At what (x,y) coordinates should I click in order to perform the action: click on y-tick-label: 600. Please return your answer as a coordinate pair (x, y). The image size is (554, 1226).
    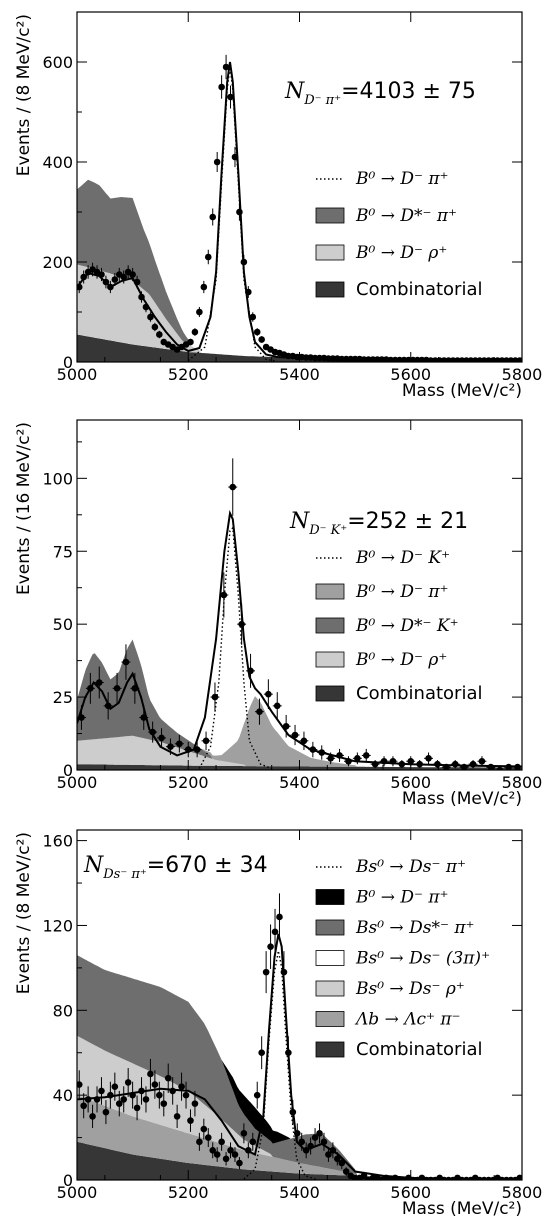
    Looking at the image, I should click on (57, 62).